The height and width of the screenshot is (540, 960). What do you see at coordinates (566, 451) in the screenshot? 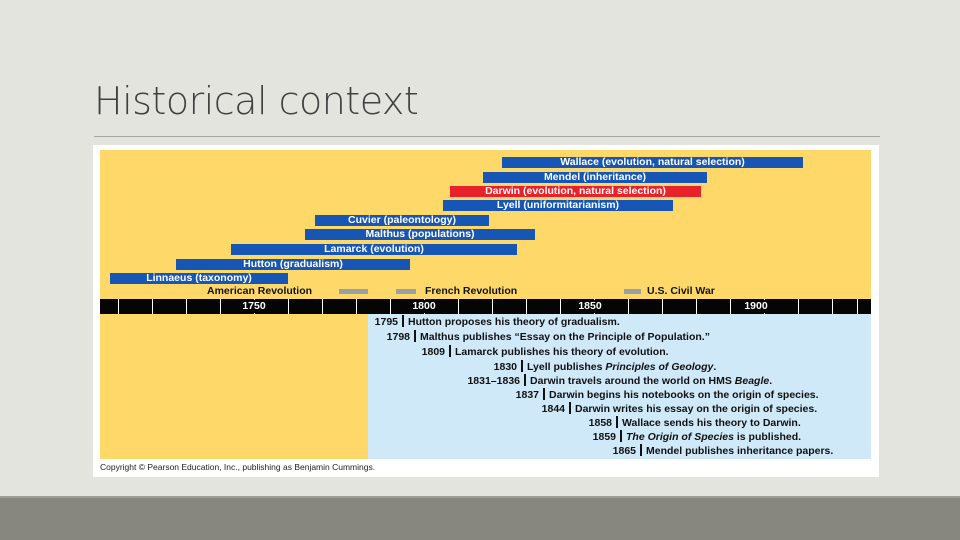
I see `entry-1865: 1865 Mendel publishes inheritance papers.` at bounding box center [566, 451].